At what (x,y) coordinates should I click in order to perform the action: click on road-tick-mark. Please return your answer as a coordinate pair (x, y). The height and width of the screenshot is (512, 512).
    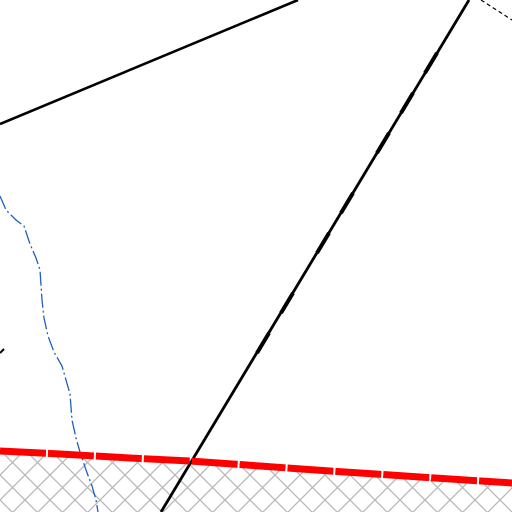
    Looking at the image, I should click on (2, 351).